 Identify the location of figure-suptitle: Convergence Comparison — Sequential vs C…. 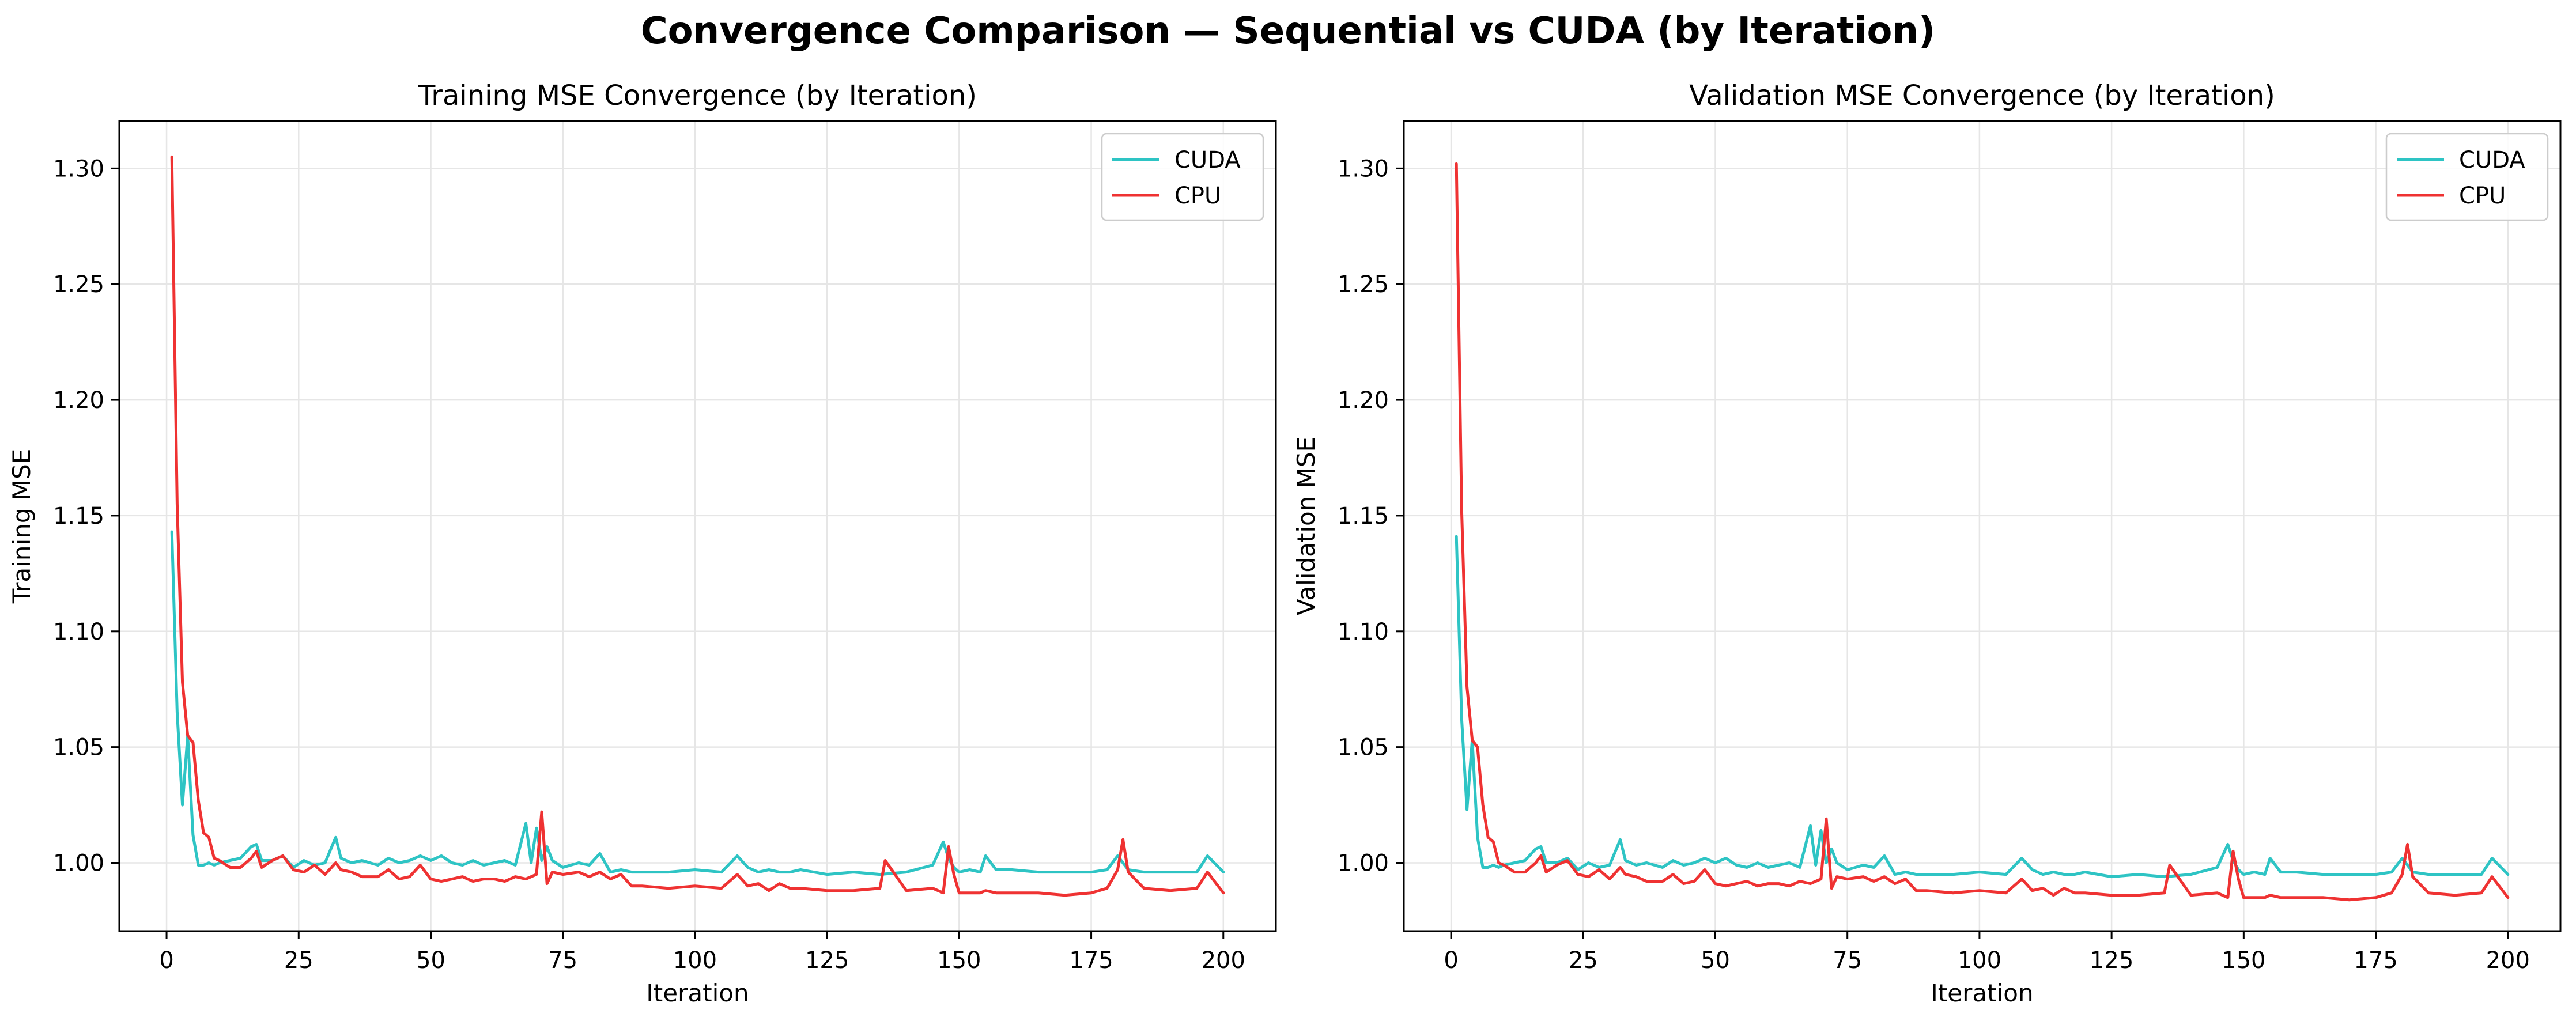
(1288, 31).